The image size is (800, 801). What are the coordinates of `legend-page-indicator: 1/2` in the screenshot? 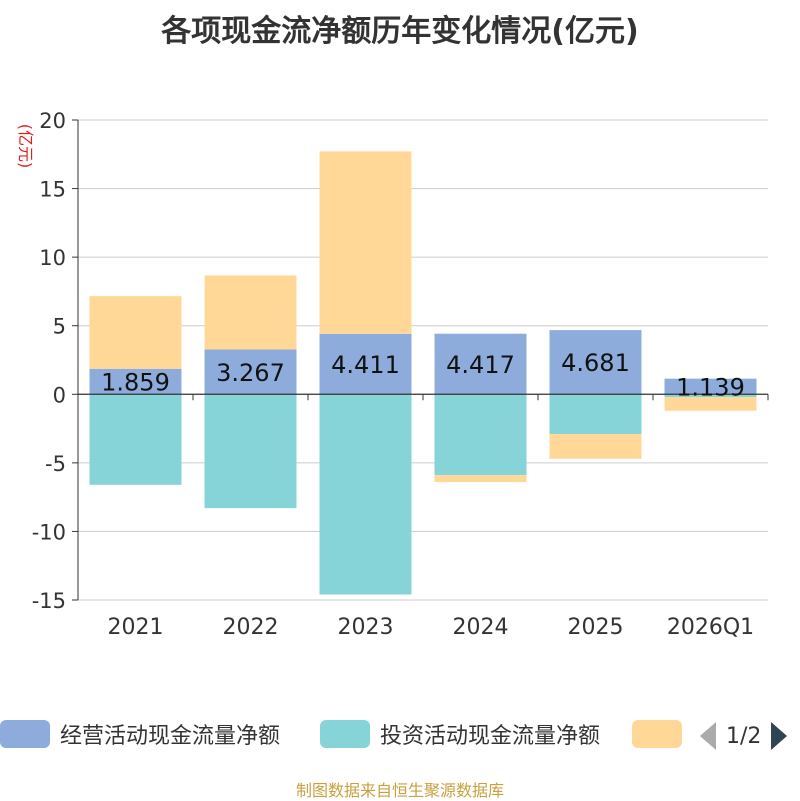 It's located at (744, 736).